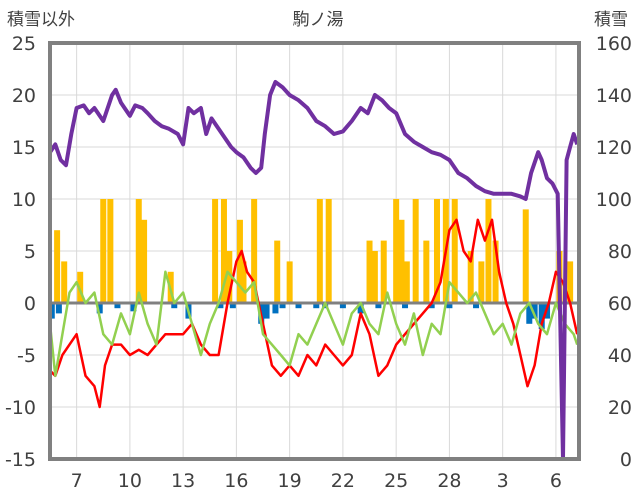  I want to click on left-tick-label: -10, so click(20, 408).